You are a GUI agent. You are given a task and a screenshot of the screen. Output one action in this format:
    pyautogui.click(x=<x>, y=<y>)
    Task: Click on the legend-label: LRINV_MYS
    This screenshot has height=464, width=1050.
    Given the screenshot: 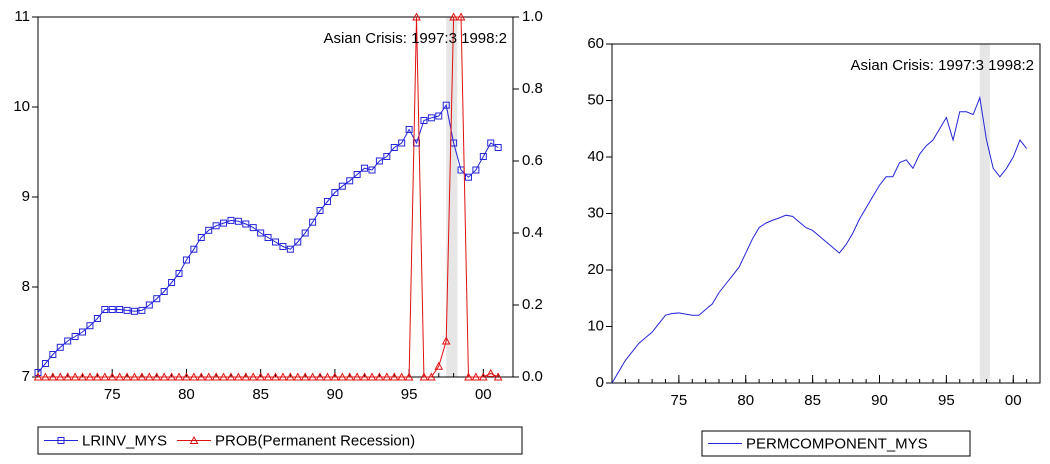 What is the action you would take?
    pyautogui.click(x=124, y=440)
    